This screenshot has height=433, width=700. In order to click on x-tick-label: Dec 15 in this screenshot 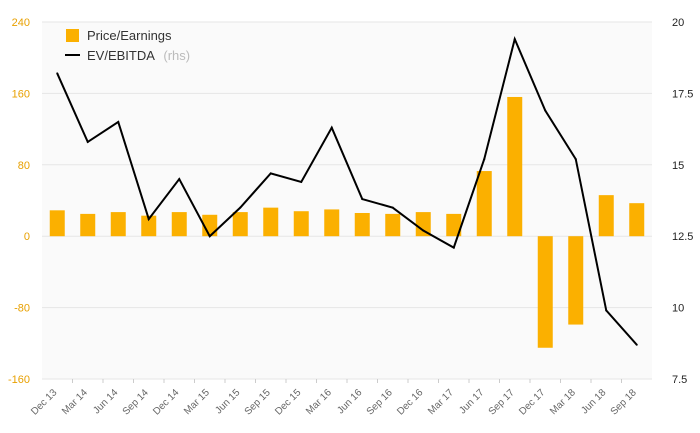, I will do `click(288, 402)`.